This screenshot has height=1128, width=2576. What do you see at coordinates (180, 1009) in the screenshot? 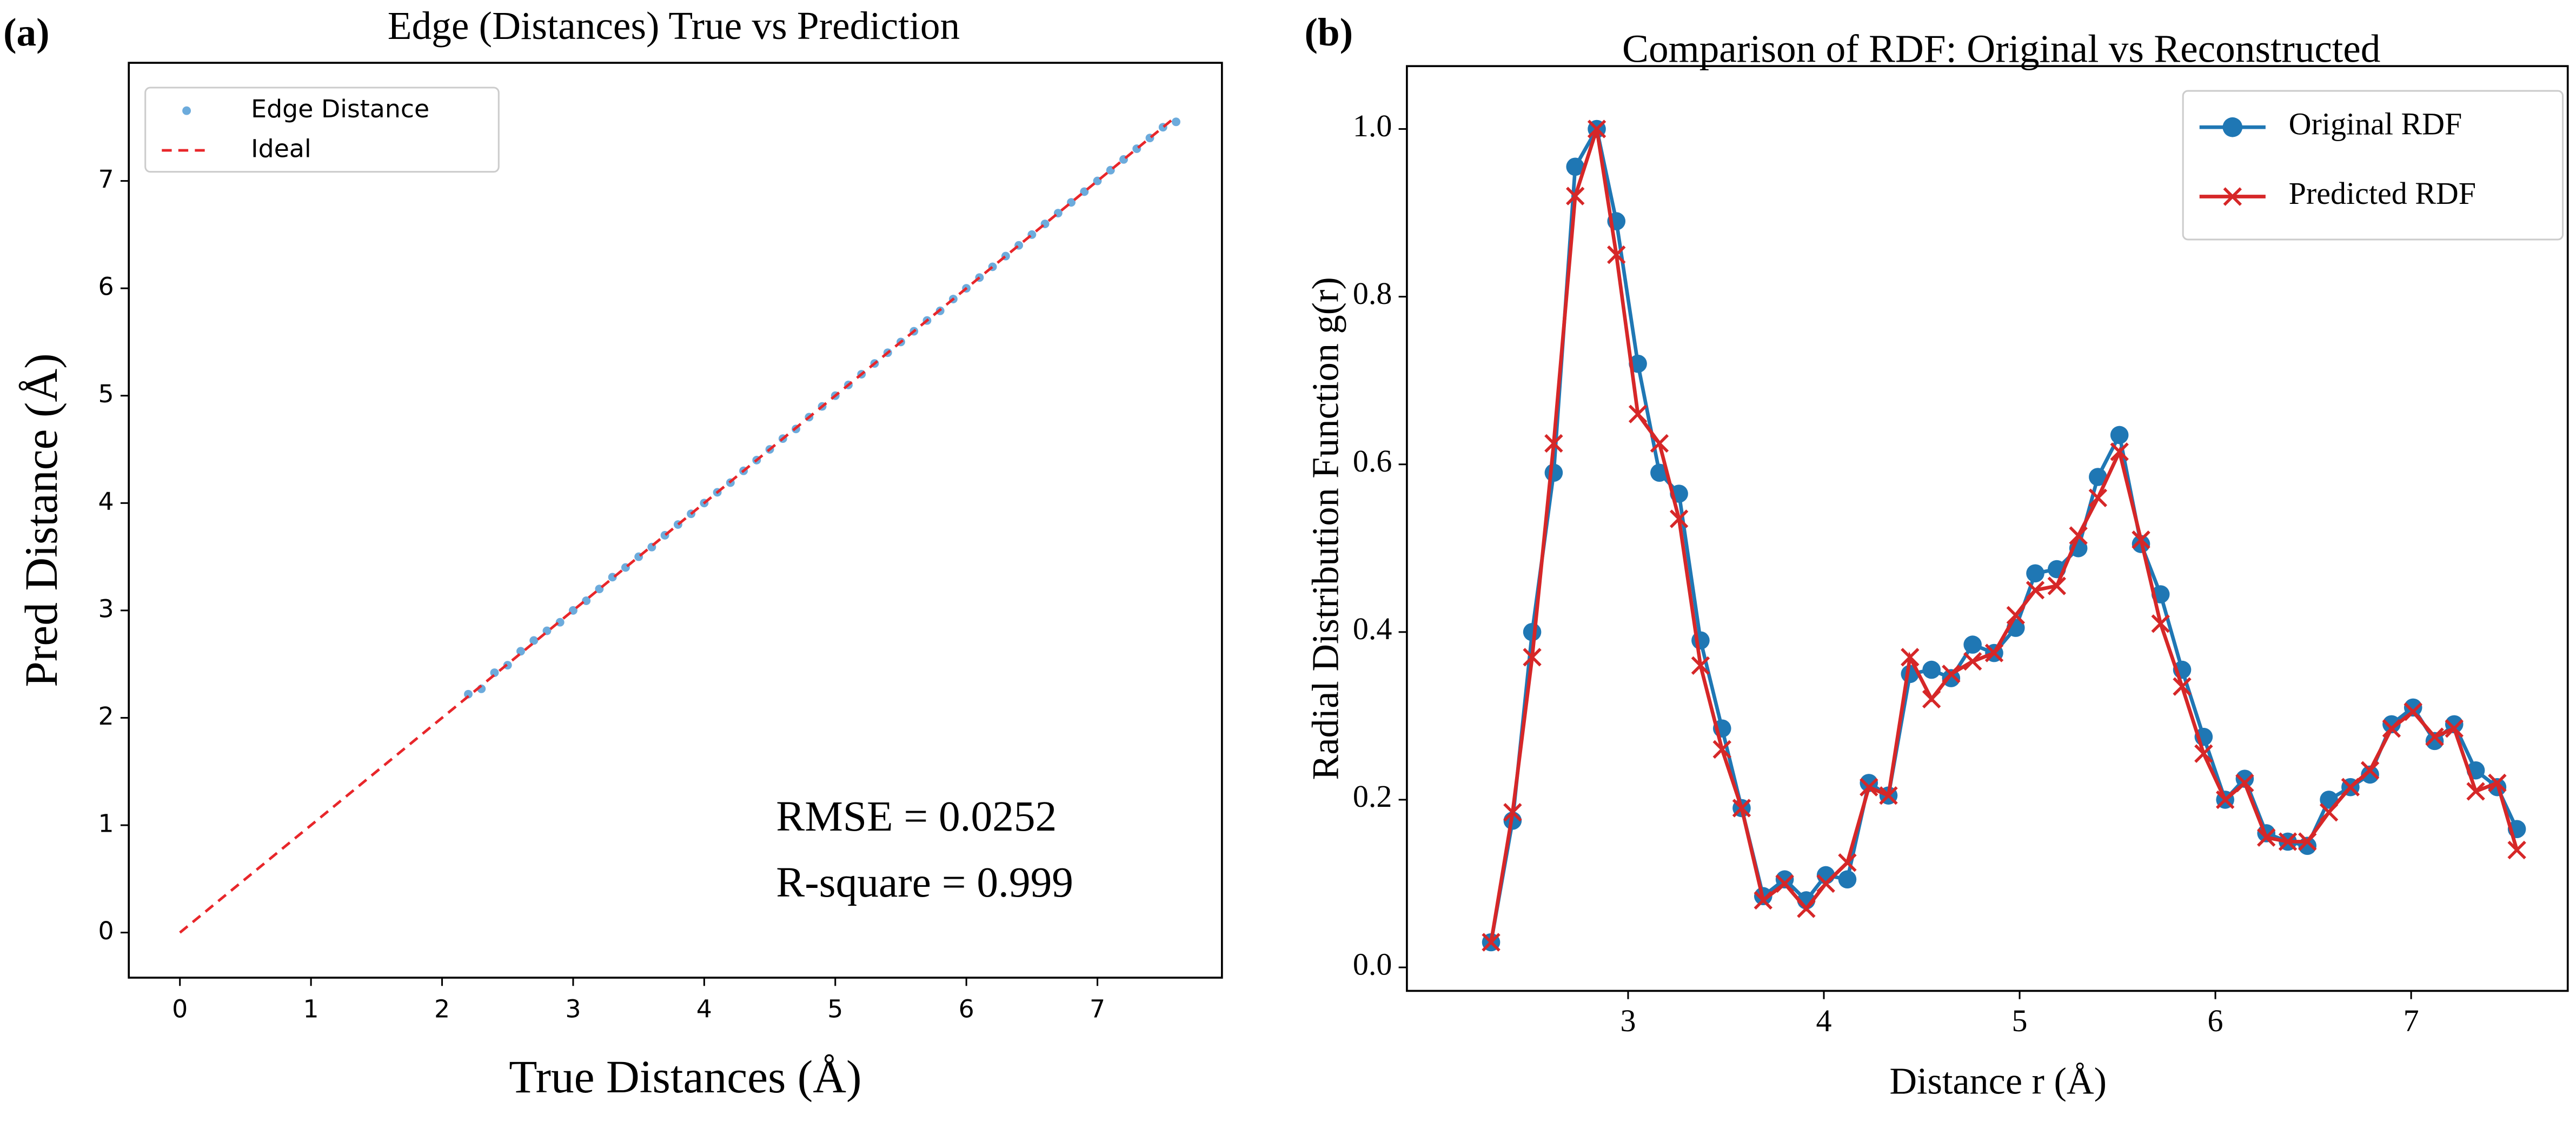
I see `x-tick-label: 0` at bounding box center [180, 1009].